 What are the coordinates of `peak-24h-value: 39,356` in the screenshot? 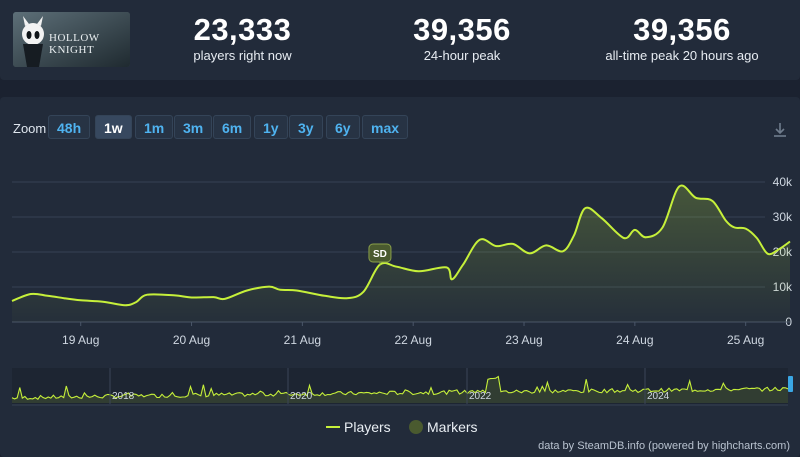 It's located at (462, 29).